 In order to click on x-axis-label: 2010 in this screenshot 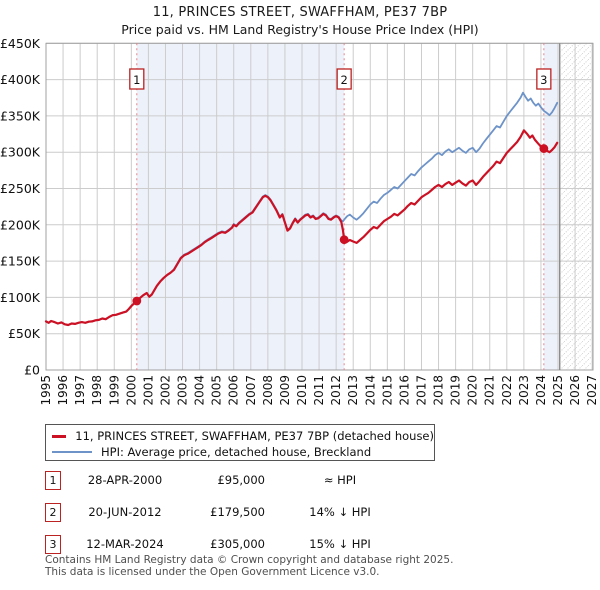, I will do `click(302, 390)`.